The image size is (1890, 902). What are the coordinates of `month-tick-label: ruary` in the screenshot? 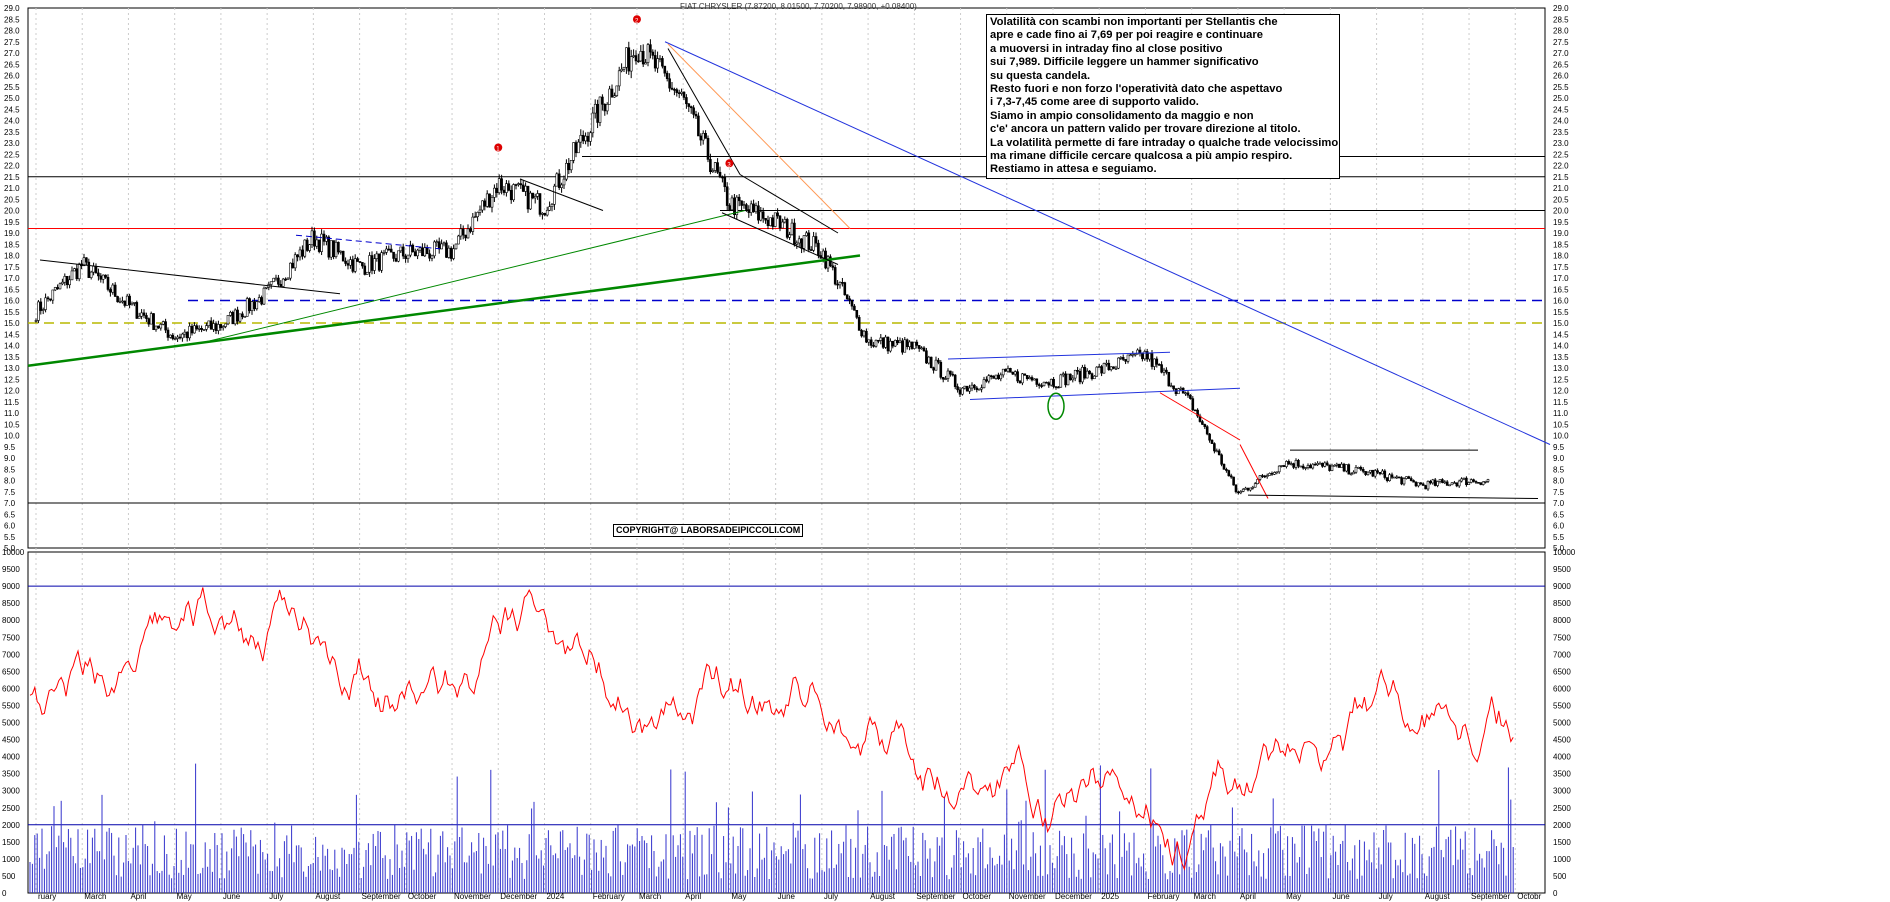 It's located at (47, 896).